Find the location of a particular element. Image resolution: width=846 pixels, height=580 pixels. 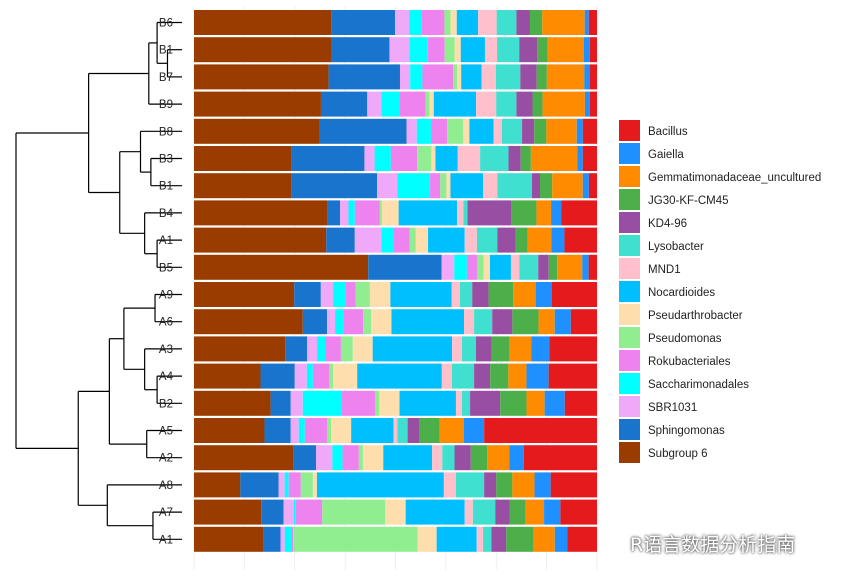

bar-a3-nocardioides is located at coordinates (412, 349).